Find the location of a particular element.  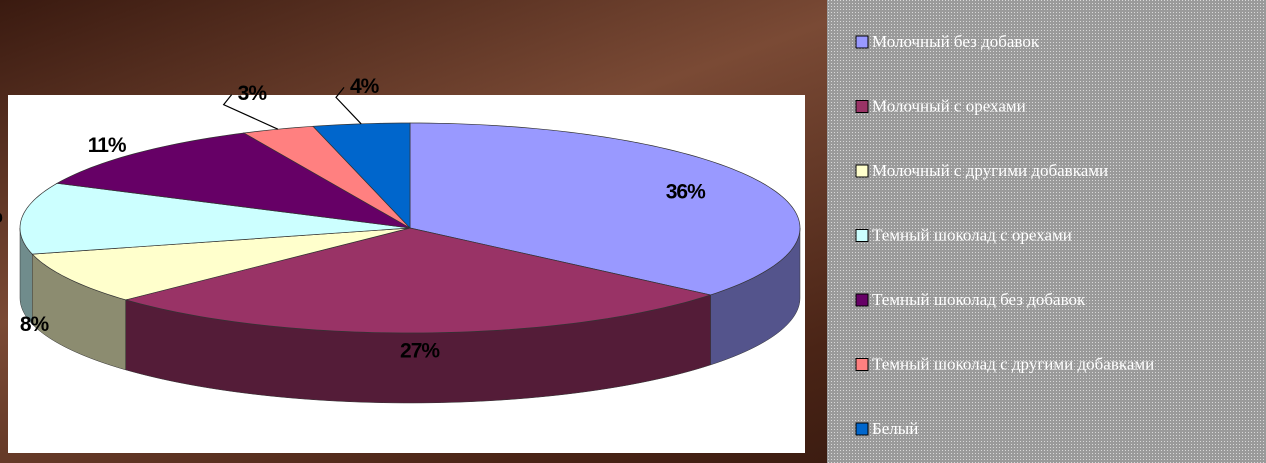

legend-label: Молочный с орехами is located at coordinates (949, 105).